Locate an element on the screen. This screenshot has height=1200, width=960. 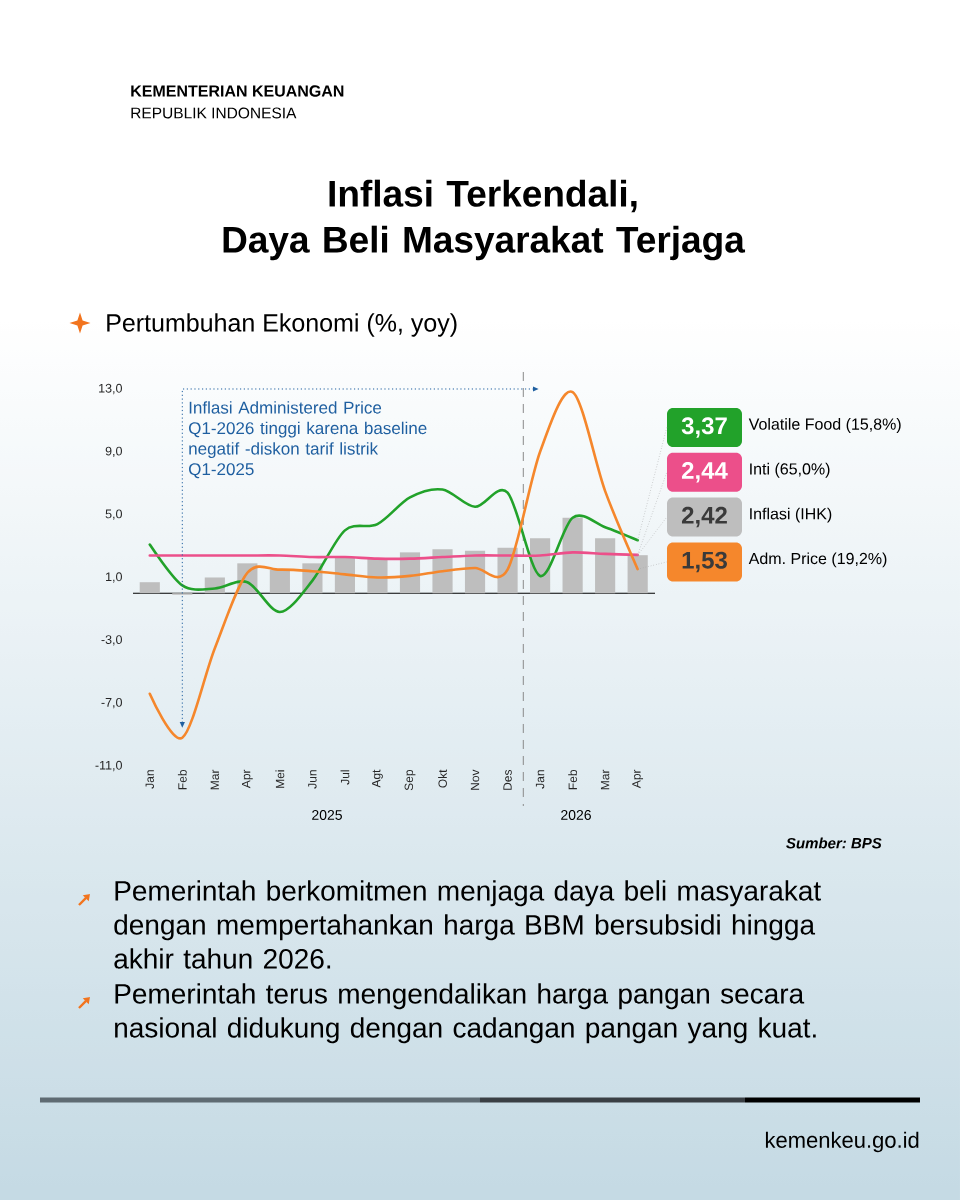
text: Pemerintah terus mengendalikan harga pangan secara nasional didukung dengan cadangan pangan yang kuat. is located at coordinates (465, 1013).